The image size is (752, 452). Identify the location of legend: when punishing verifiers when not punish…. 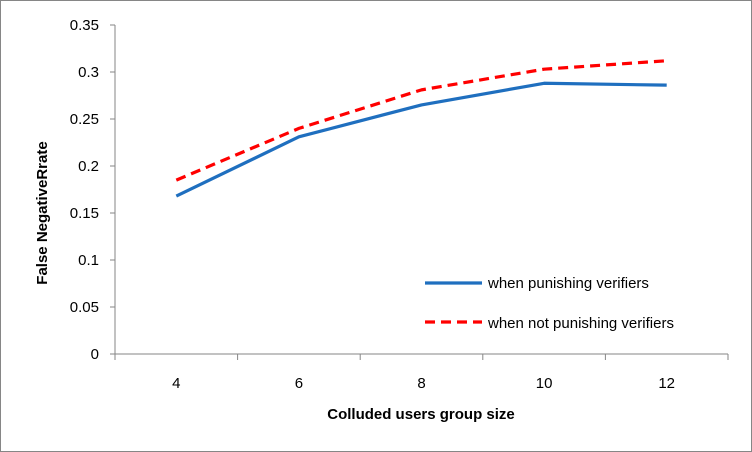
(549, 303).